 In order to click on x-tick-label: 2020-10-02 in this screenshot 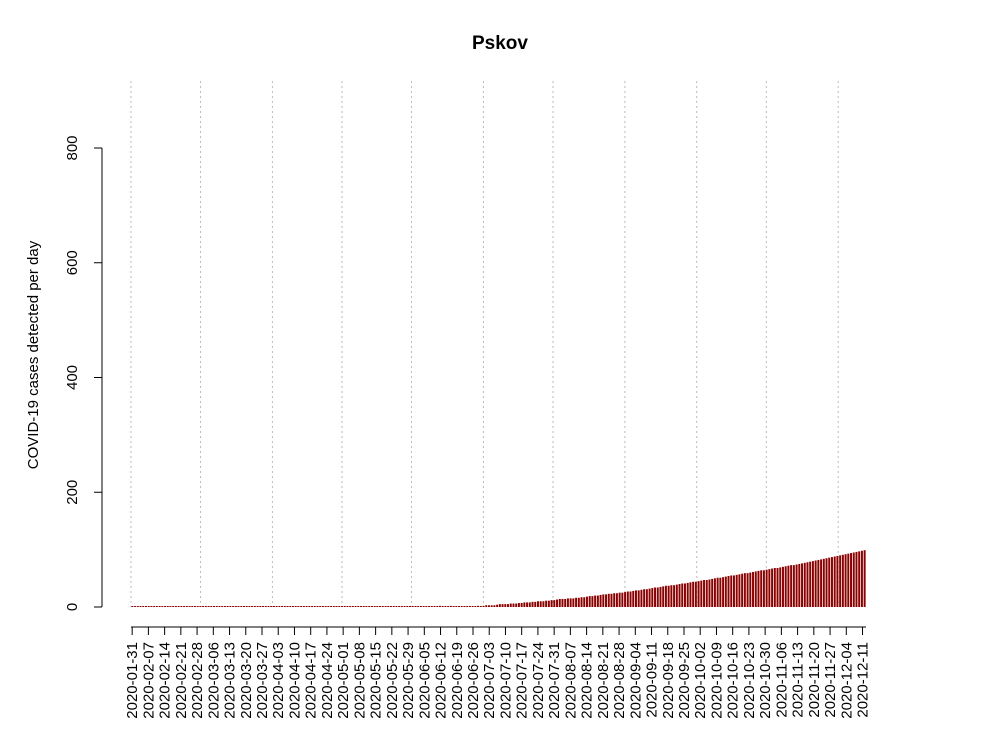, I will do `click(700, 680)`.